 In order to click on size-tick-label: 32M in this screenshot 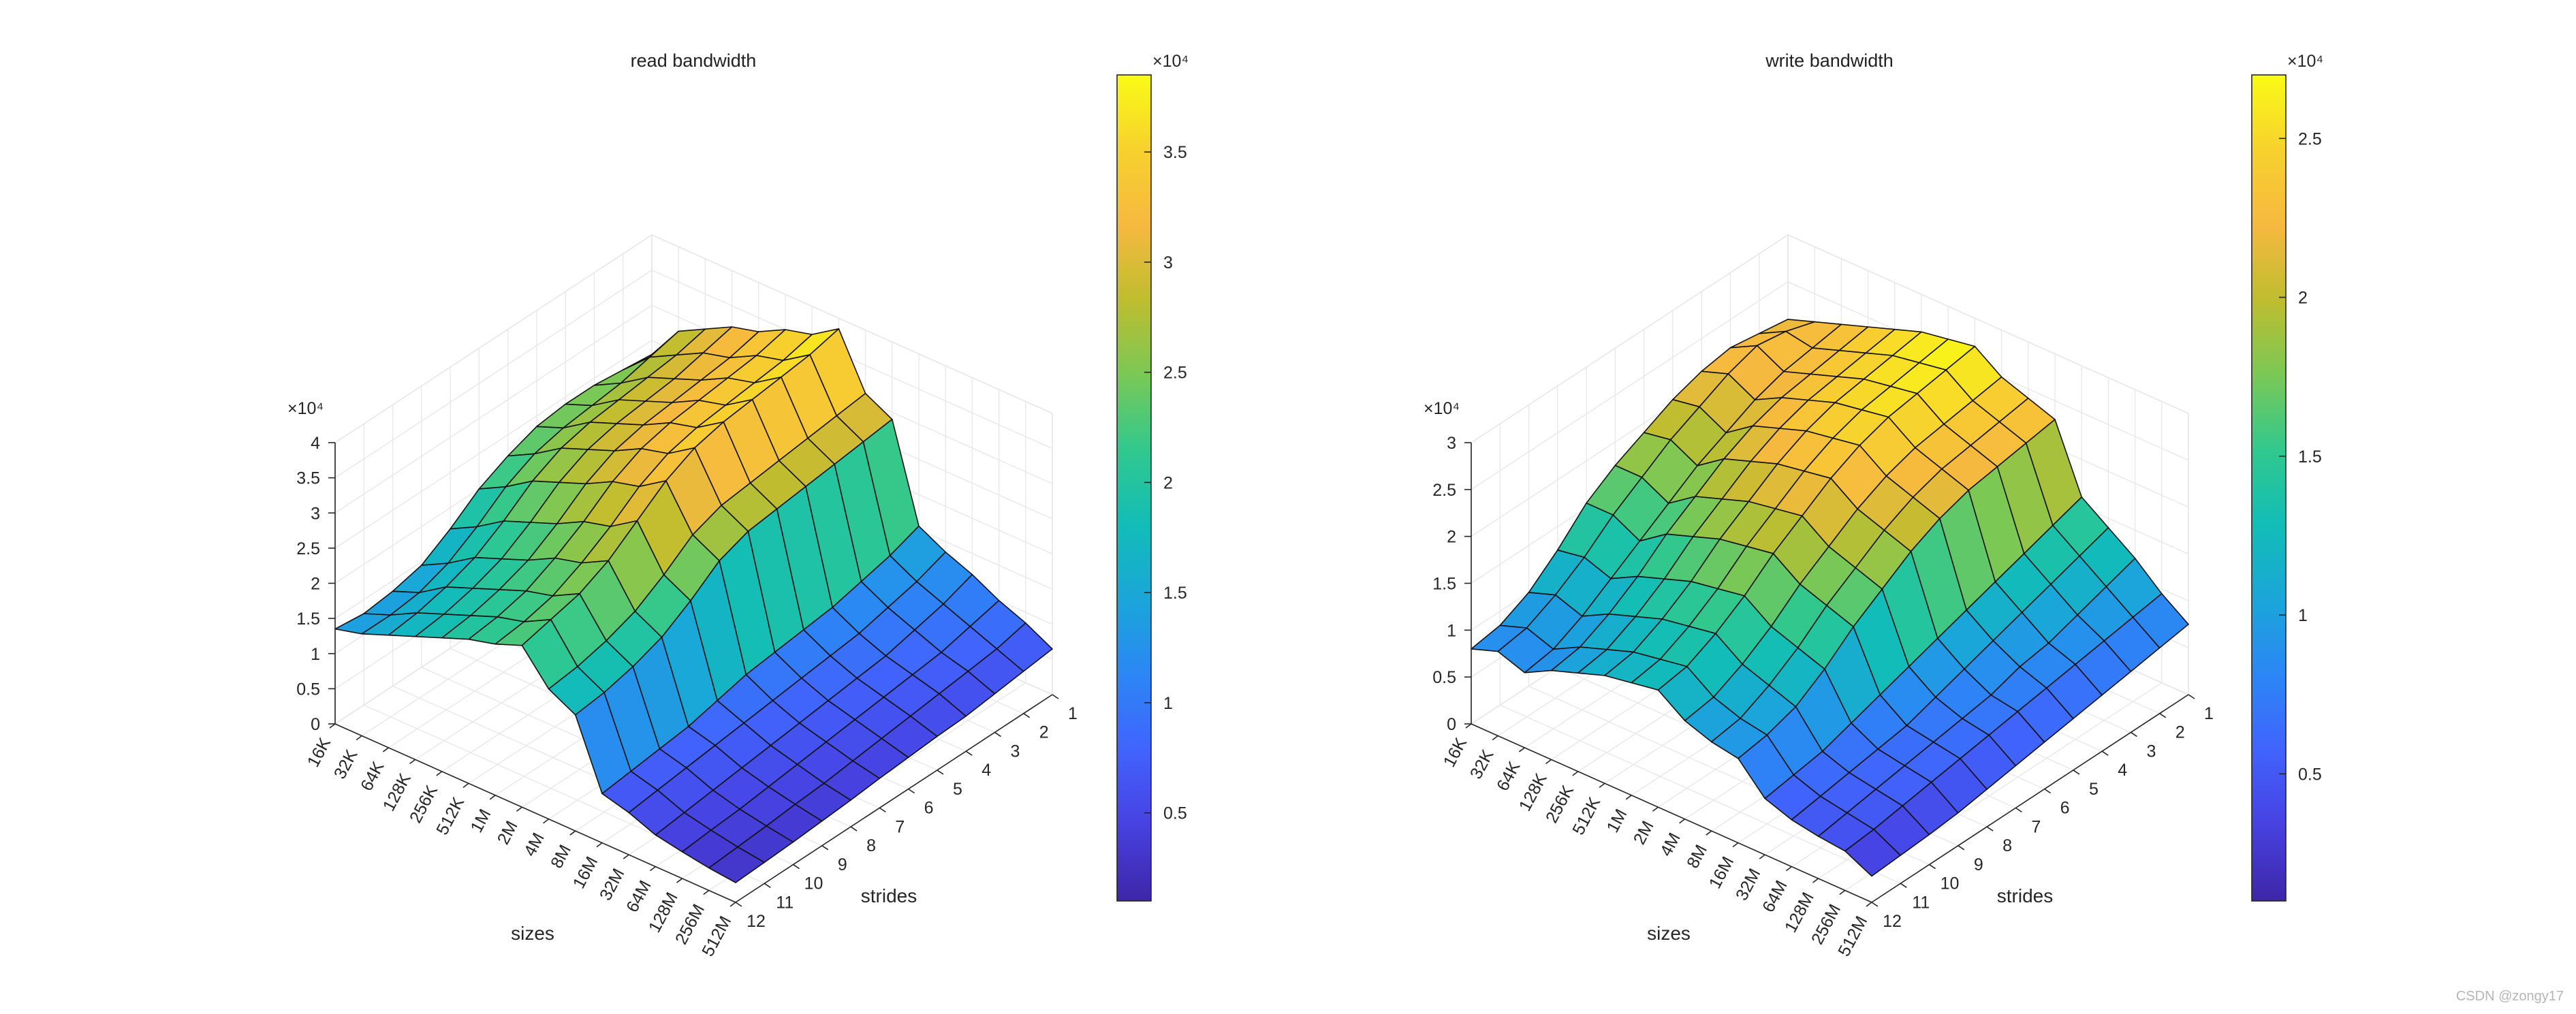, I will do `click(612, 885)`.